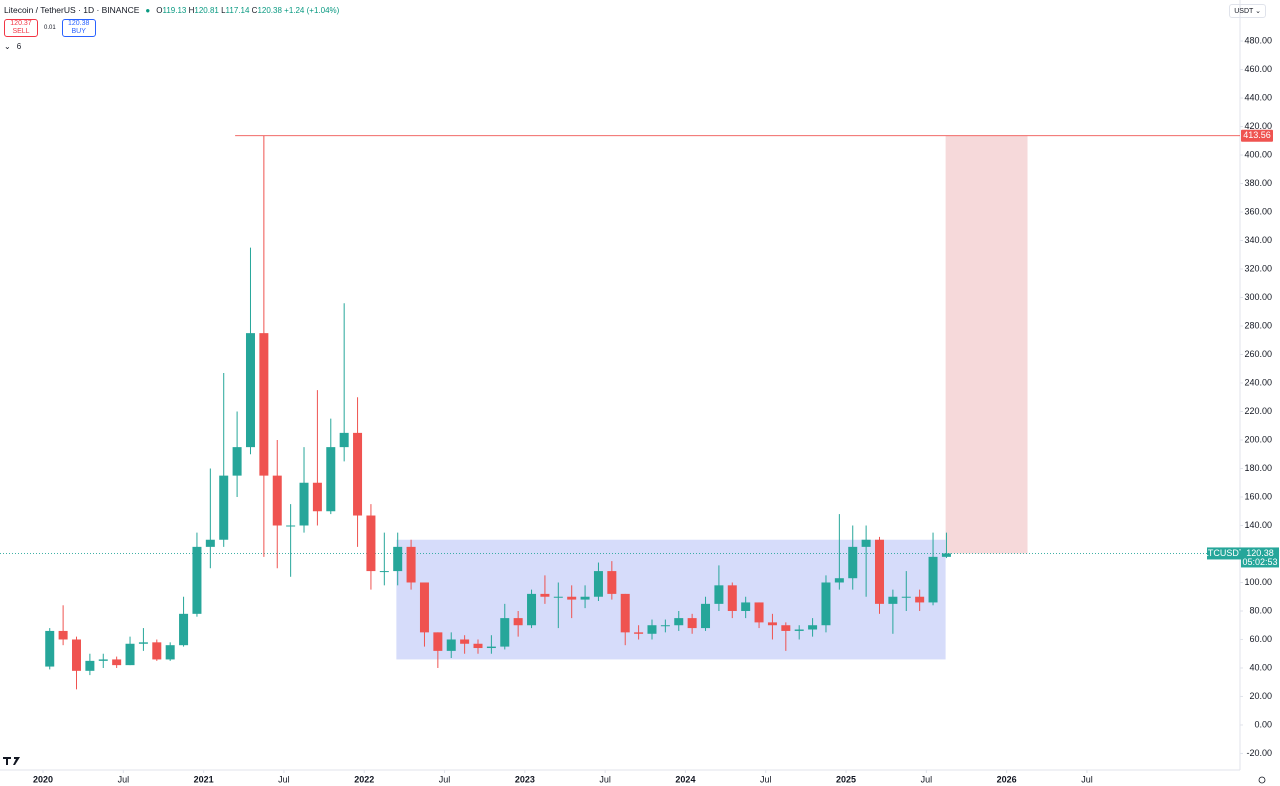 This screenshot has height=786, width=1280. I want to click on x-tick-label: 2026, so click(1007, 779).